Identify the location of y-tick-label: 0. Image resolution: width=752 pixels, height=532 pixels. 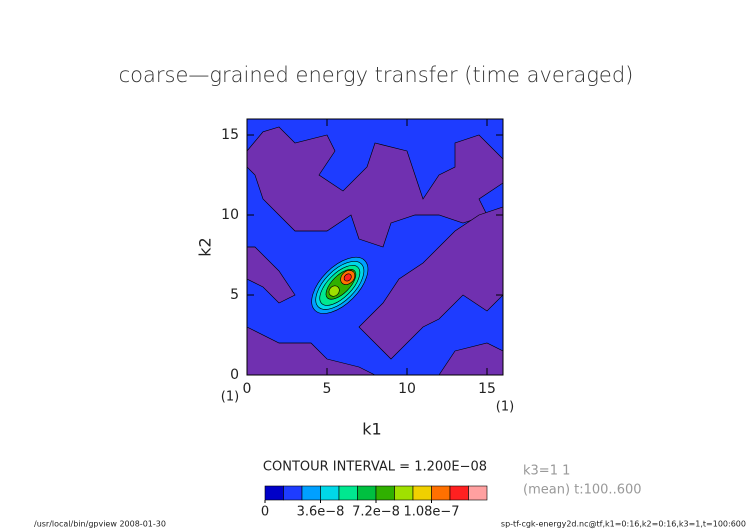
(234, 375).